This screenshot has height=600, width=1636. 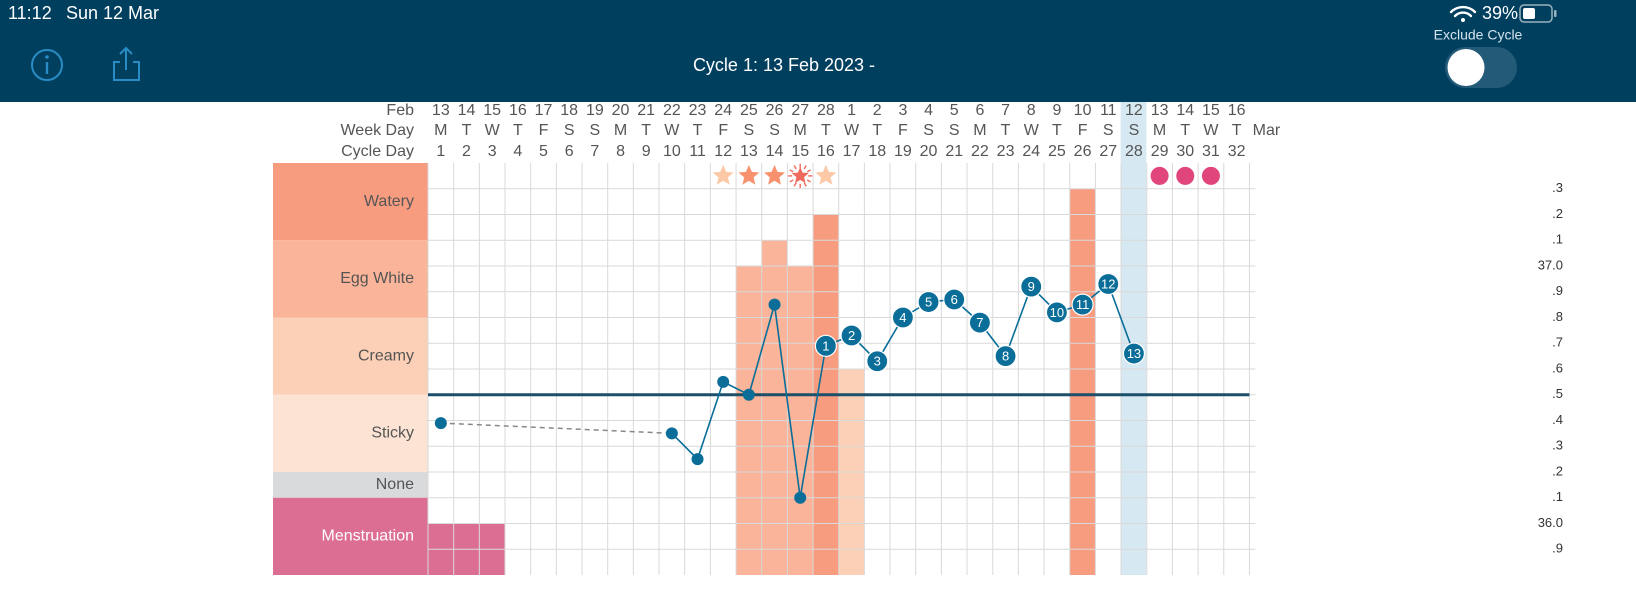 What do you see at coordinates (440, 151) in the screenshot?
I see `cycle-day-label: 1` at bounding box center [440, 151].